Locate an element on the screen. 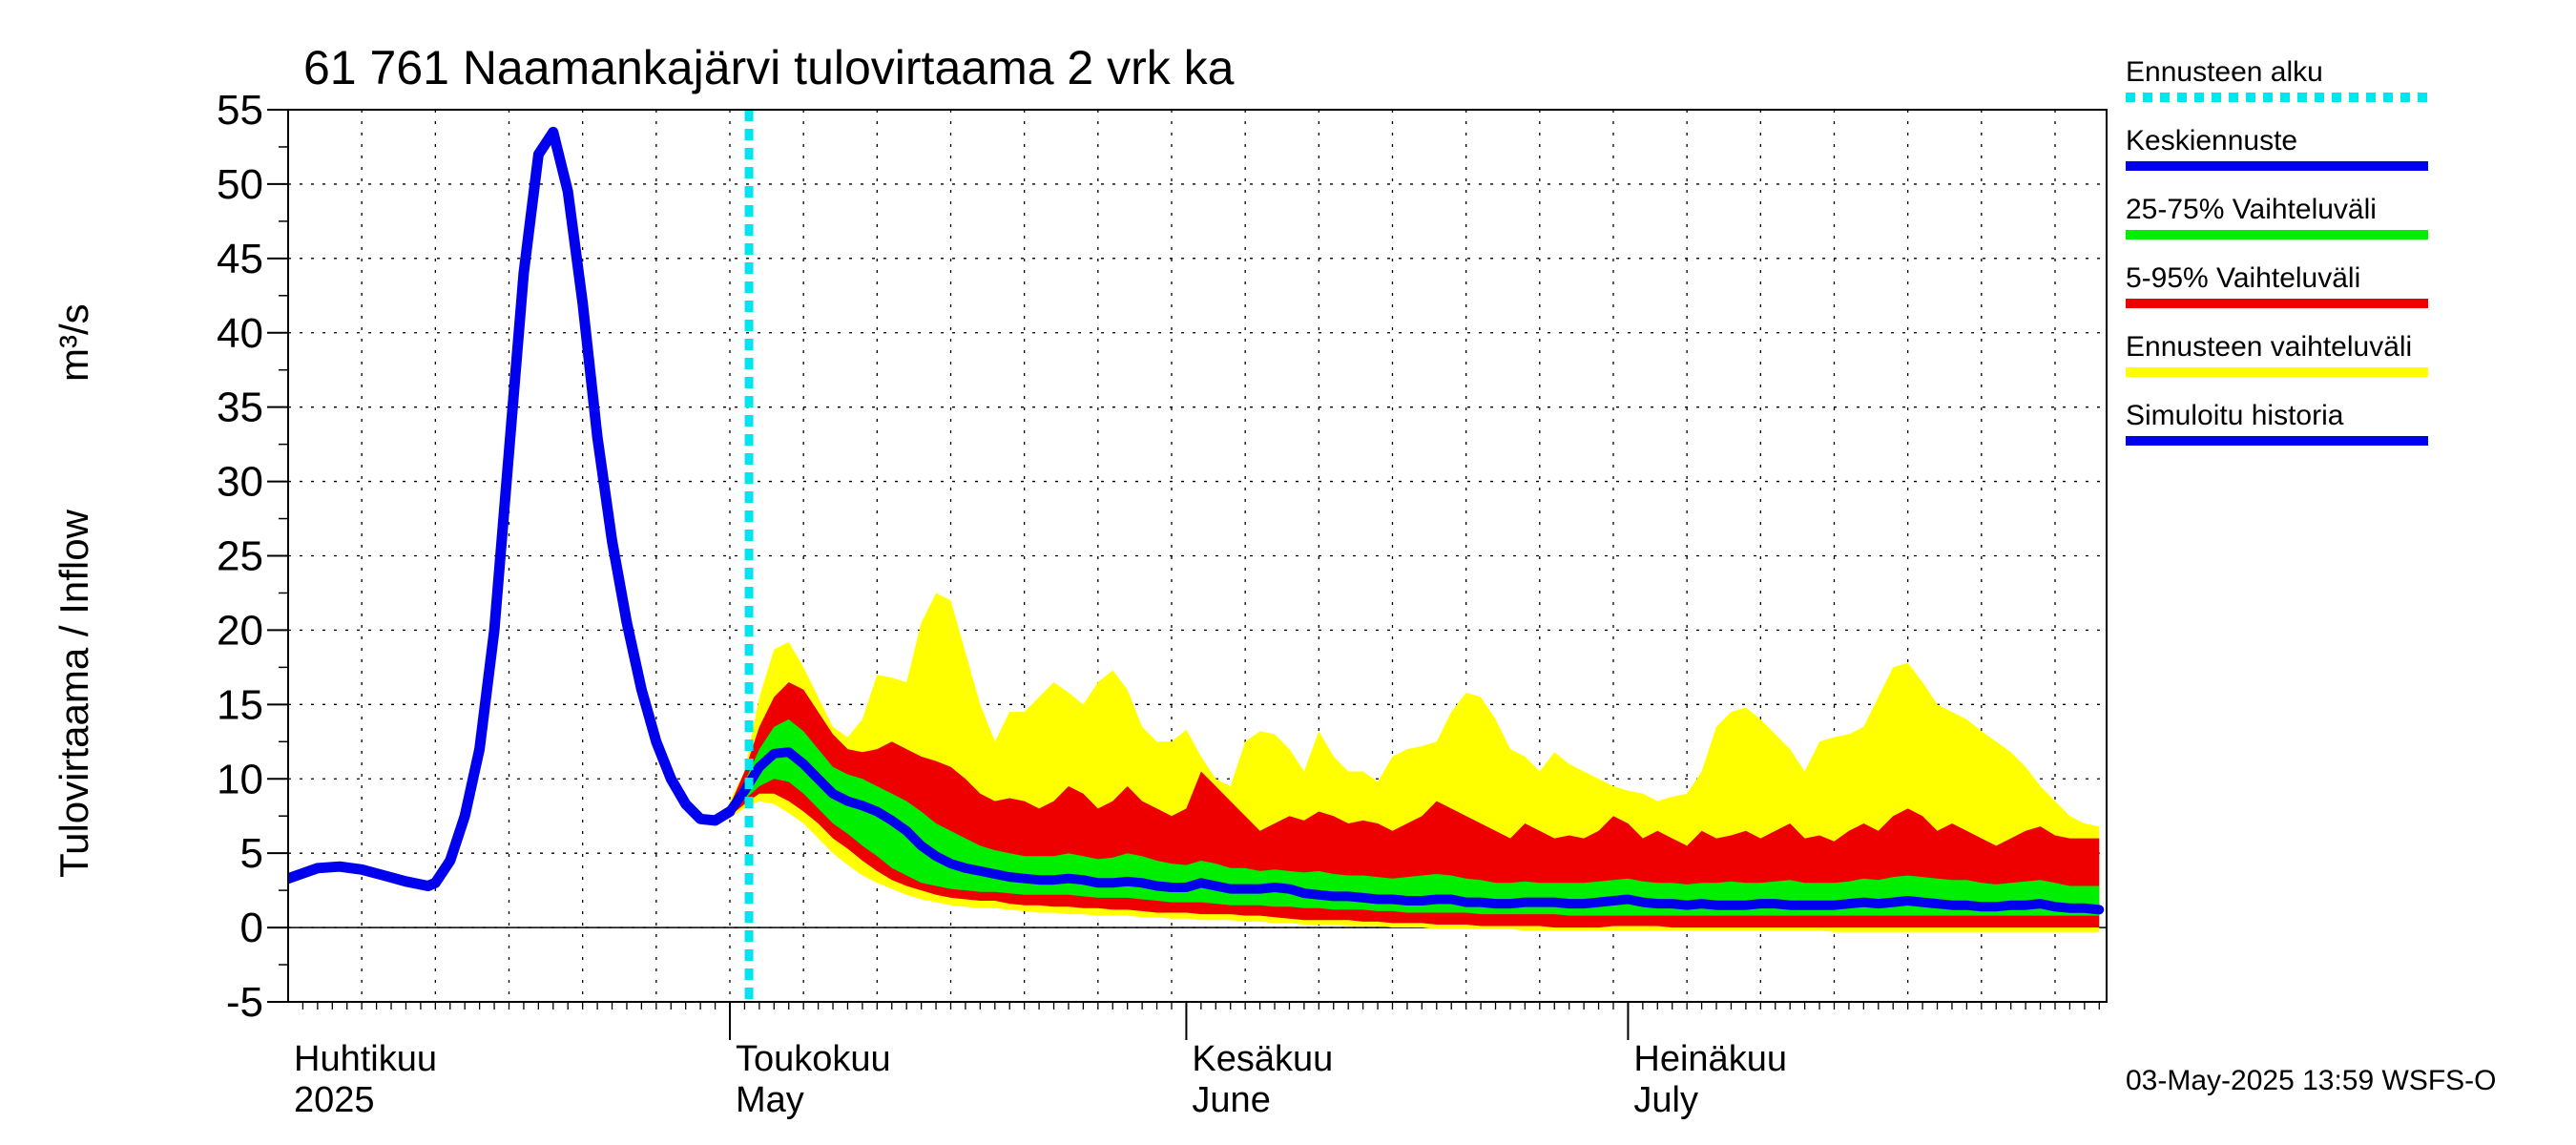 Image resolution: width=2576 pixels, height=1145 pixels. month-label: Heinäkuu is located at coordinates (1710, 1059).